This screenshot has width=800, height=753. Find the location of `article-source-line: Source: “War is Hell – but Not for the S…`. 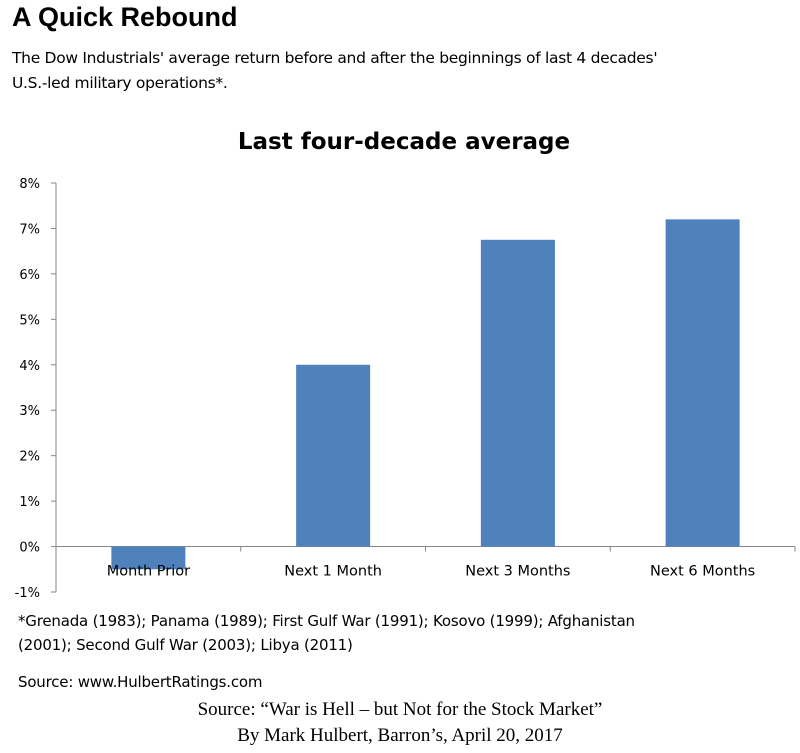

article-source-line: Source: “War is Hell – but Not for the S… is located at coordinates (400, 709).